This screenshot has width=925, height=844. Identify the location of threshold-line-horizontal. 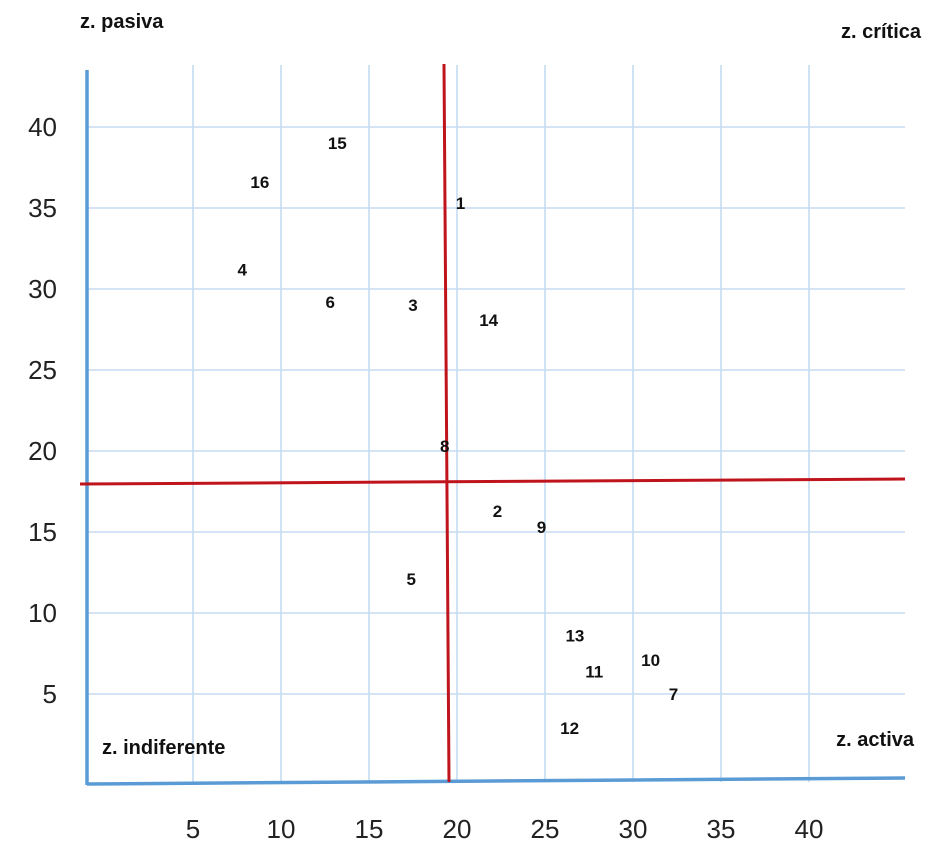
(492, 481).